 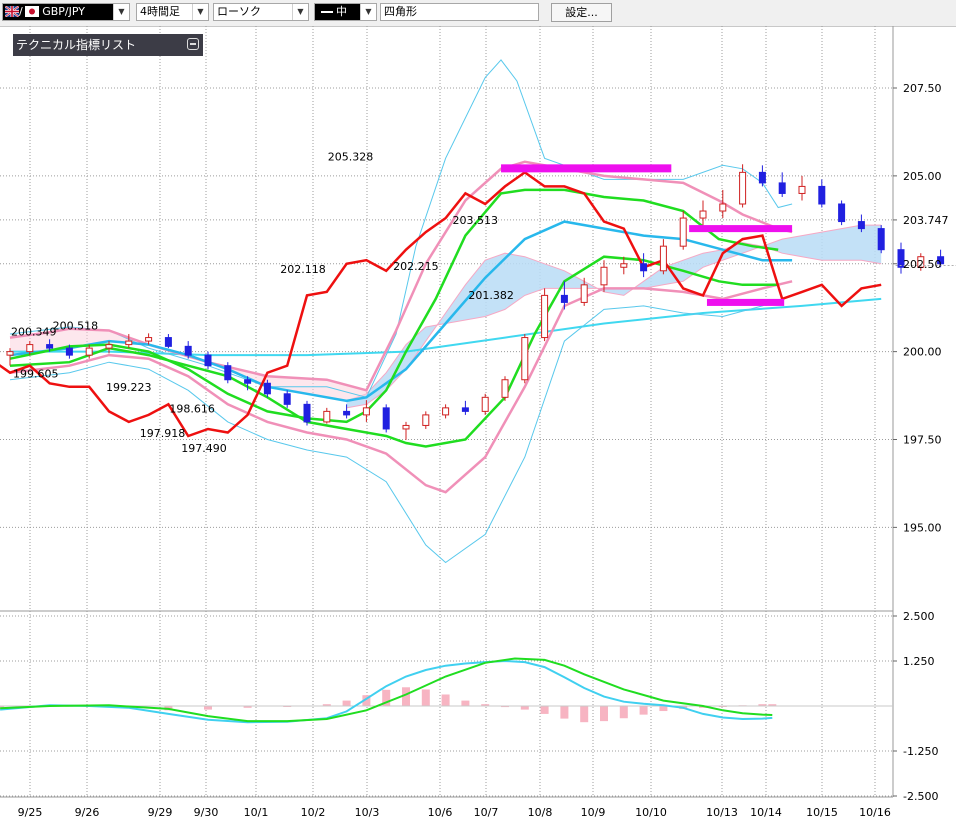 I want to click on chart-type-select: ローソク ▼, so click(x=261, y=12).